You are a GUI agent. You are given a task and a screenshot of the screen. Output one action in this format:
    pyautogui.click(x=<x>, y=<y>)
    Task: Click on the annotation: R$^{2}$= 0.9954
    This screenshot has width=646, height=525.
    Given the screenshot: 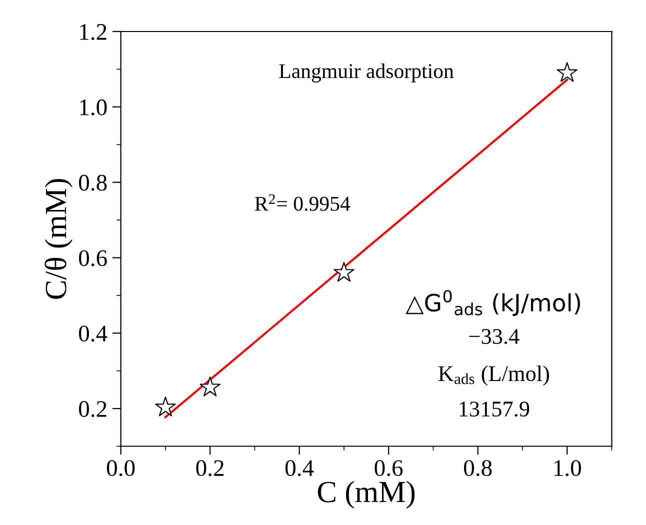 What is the action you would take?
    pyautogui.click(x=302, y=202)
    